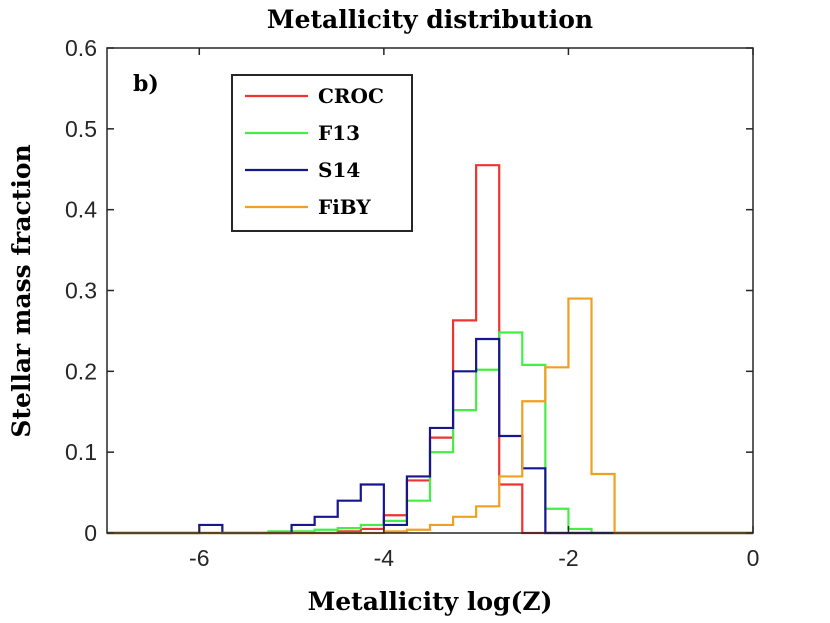 The width and height of the screenshot is (830, 623). I want to click on panel-label: b), so click(146, 84).